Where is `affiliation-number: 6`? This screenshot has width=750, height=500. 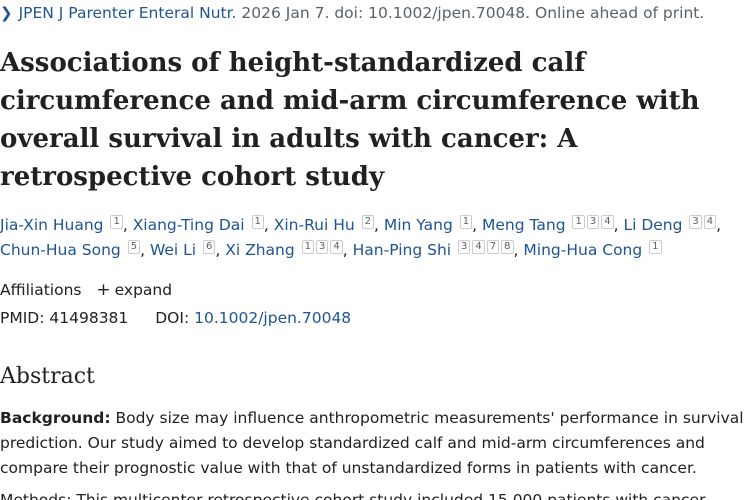
affiliation-number: 6 is located at coordinates (209, 247).